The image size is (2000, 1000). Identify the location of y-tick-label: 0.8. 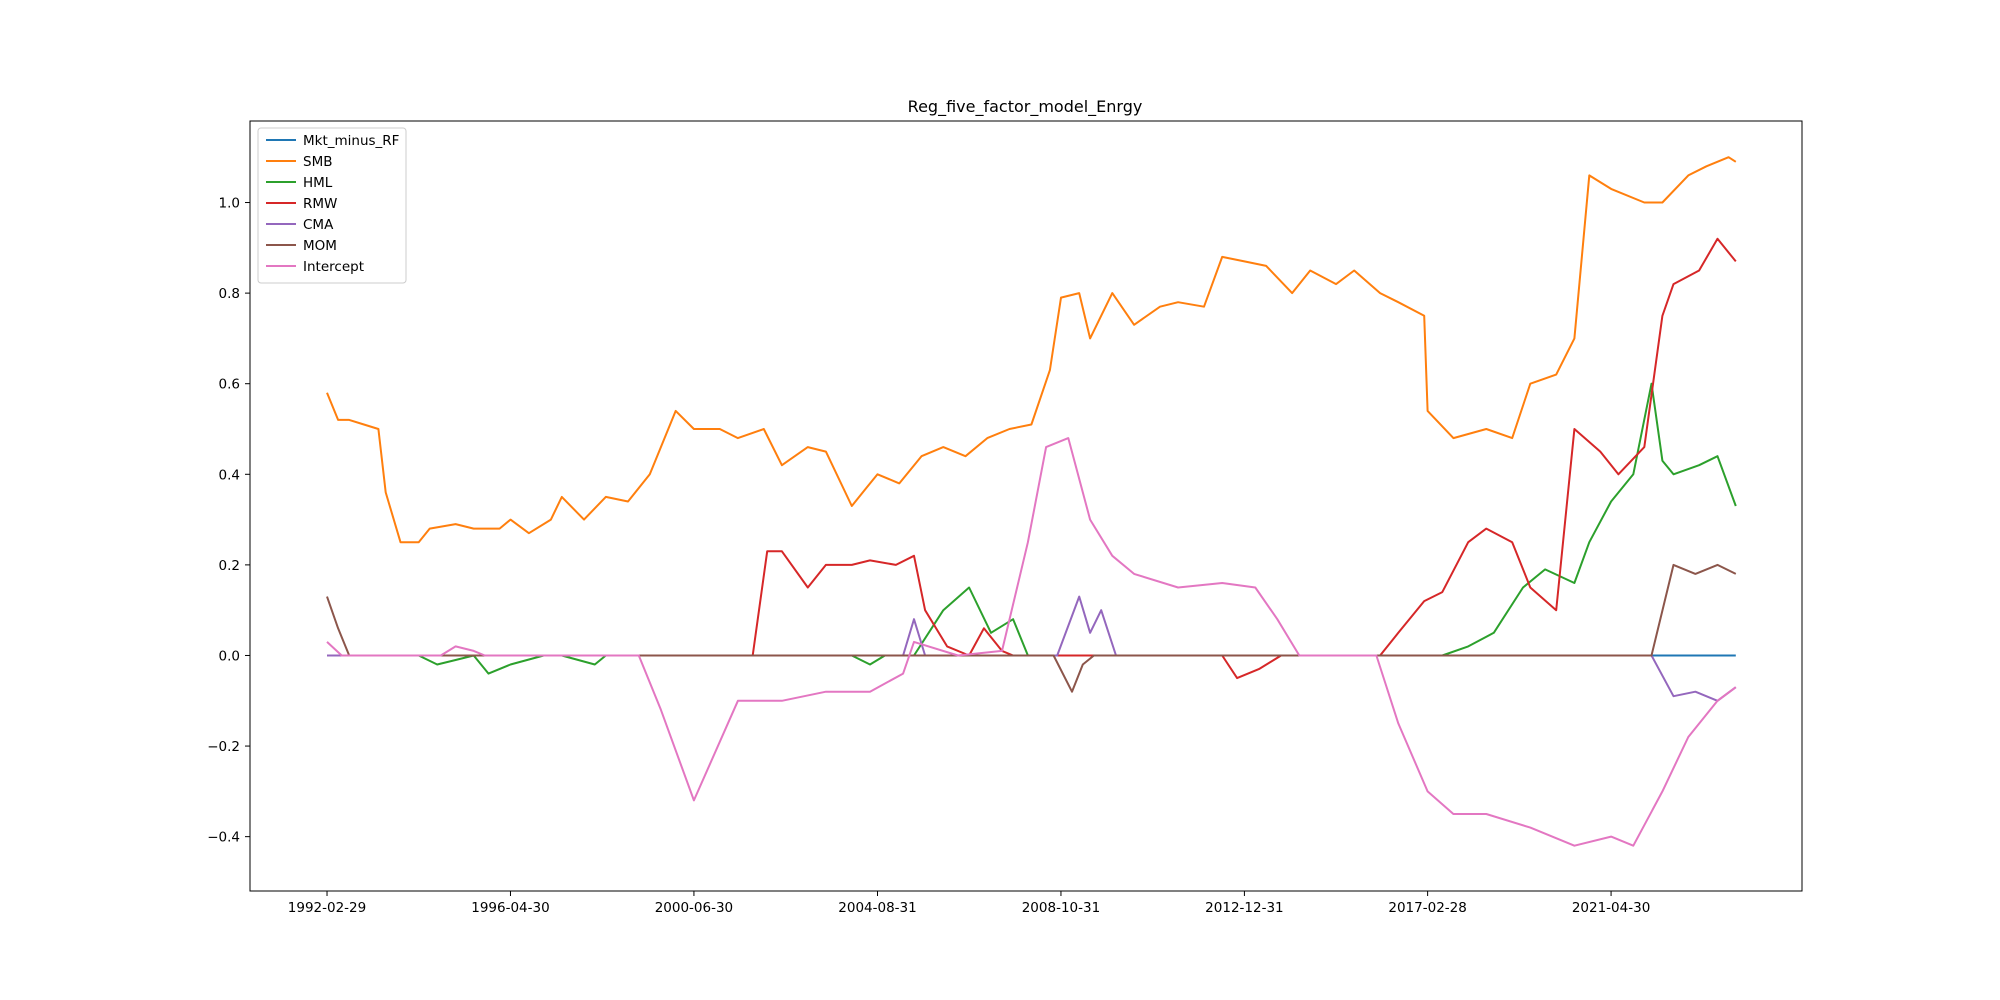
(229, 294).